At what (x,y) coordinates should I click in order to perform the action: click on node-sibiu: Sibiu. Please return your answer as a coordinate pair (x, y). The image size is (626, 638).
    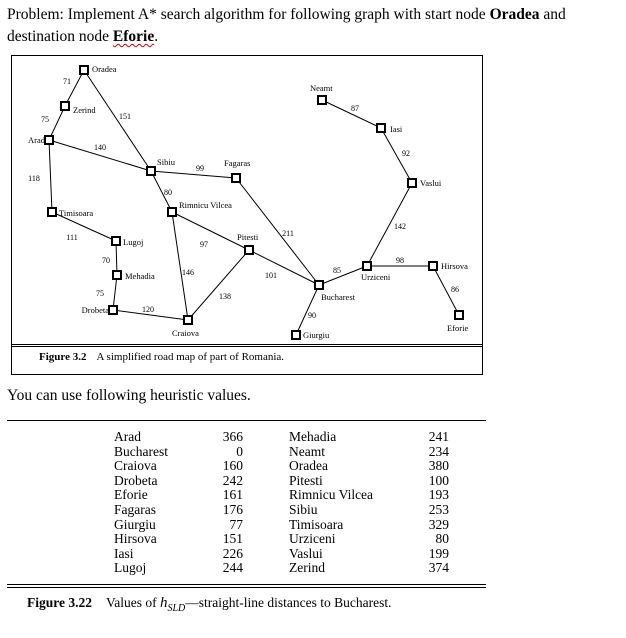
    Looking at the image, I should click on (161, 166).